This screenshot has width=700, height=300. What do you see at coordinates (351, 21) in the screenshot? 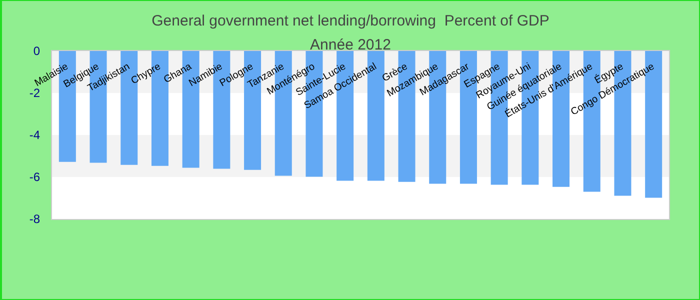
I see `chart-title: General government net lending/borrowing Percent of GDP` at bounding box center [351, 21].